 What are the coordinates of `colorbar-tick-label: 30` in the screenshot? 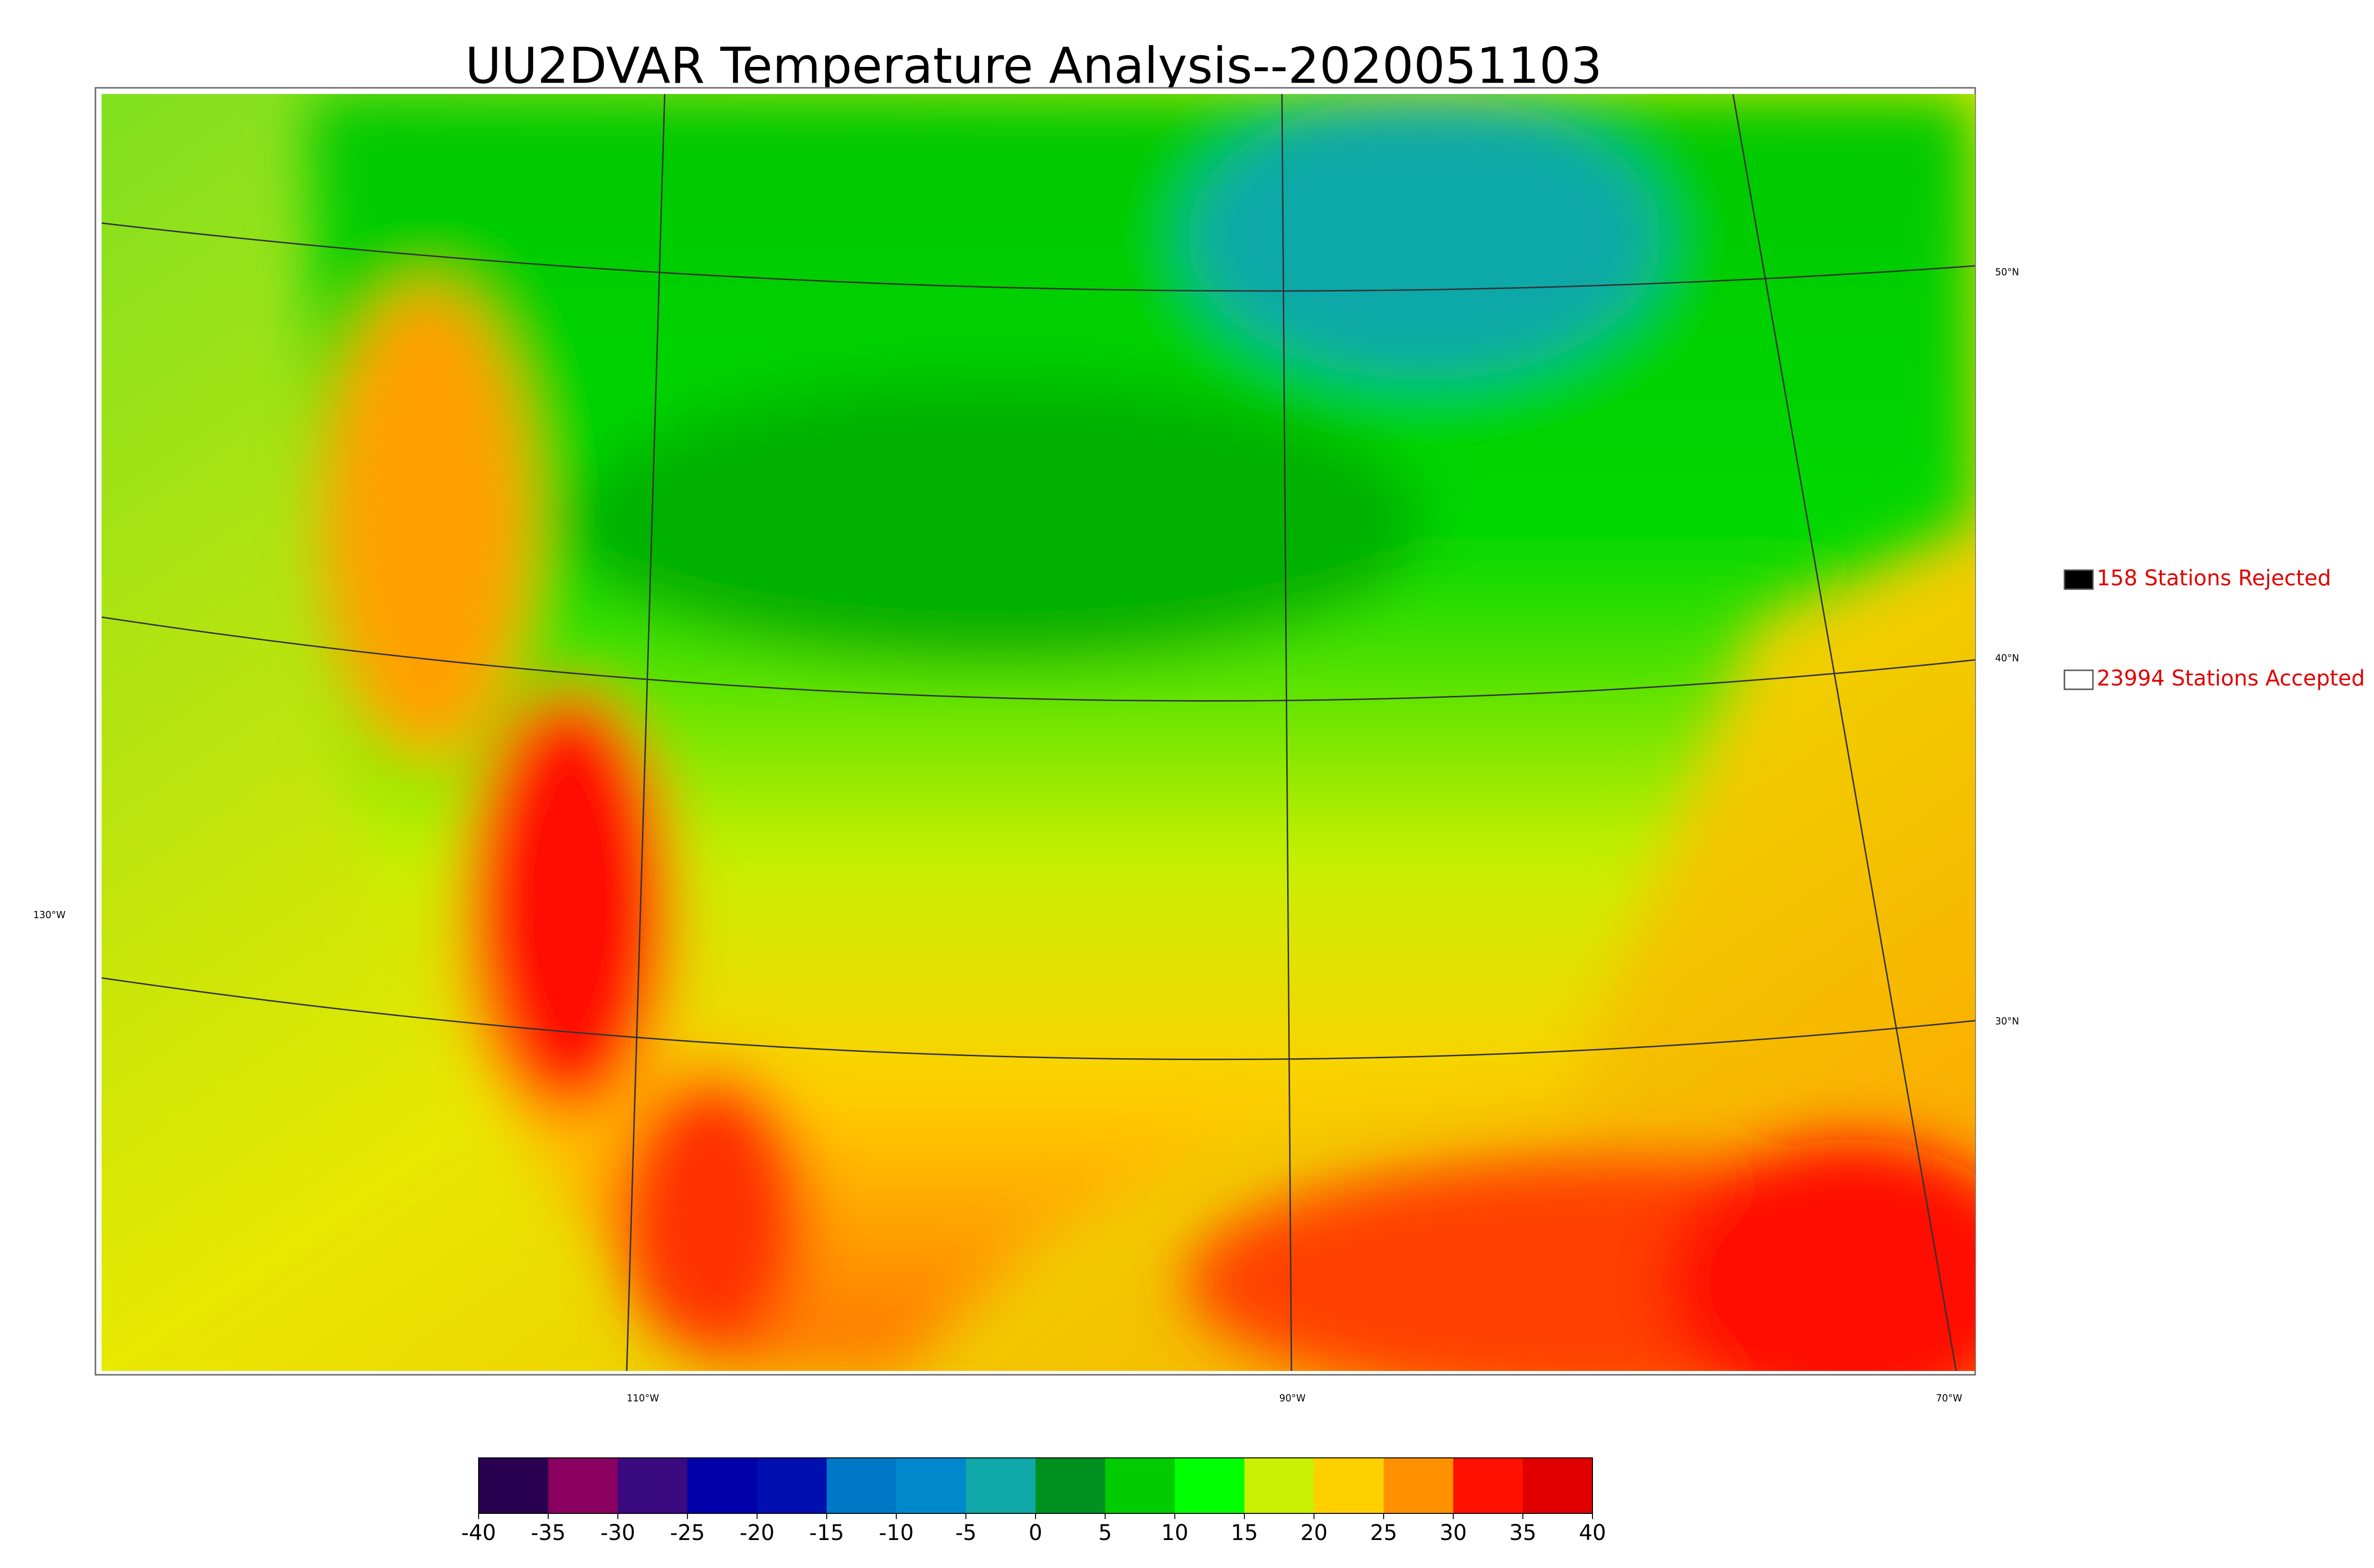 It's located at (1453, 1533).